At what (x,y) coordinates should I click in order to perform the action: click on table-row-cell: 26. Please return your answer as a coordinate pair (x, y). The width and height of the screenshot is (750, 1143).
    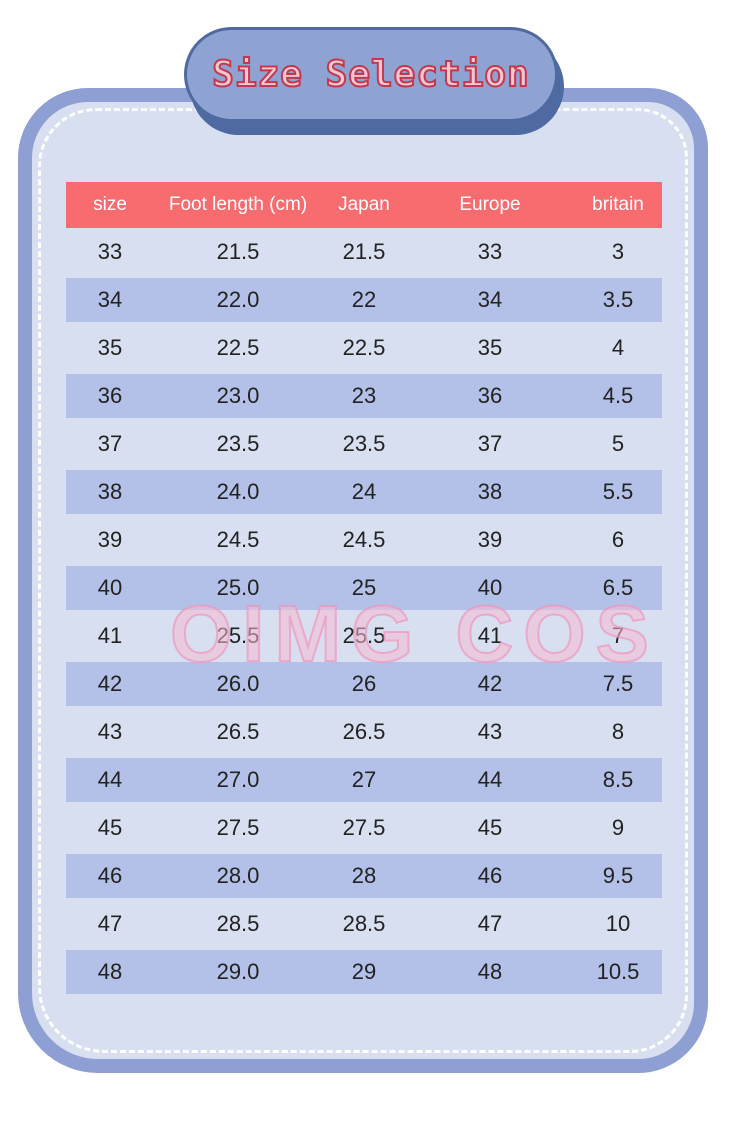
    Looking at the image, I should click on (364, 683).